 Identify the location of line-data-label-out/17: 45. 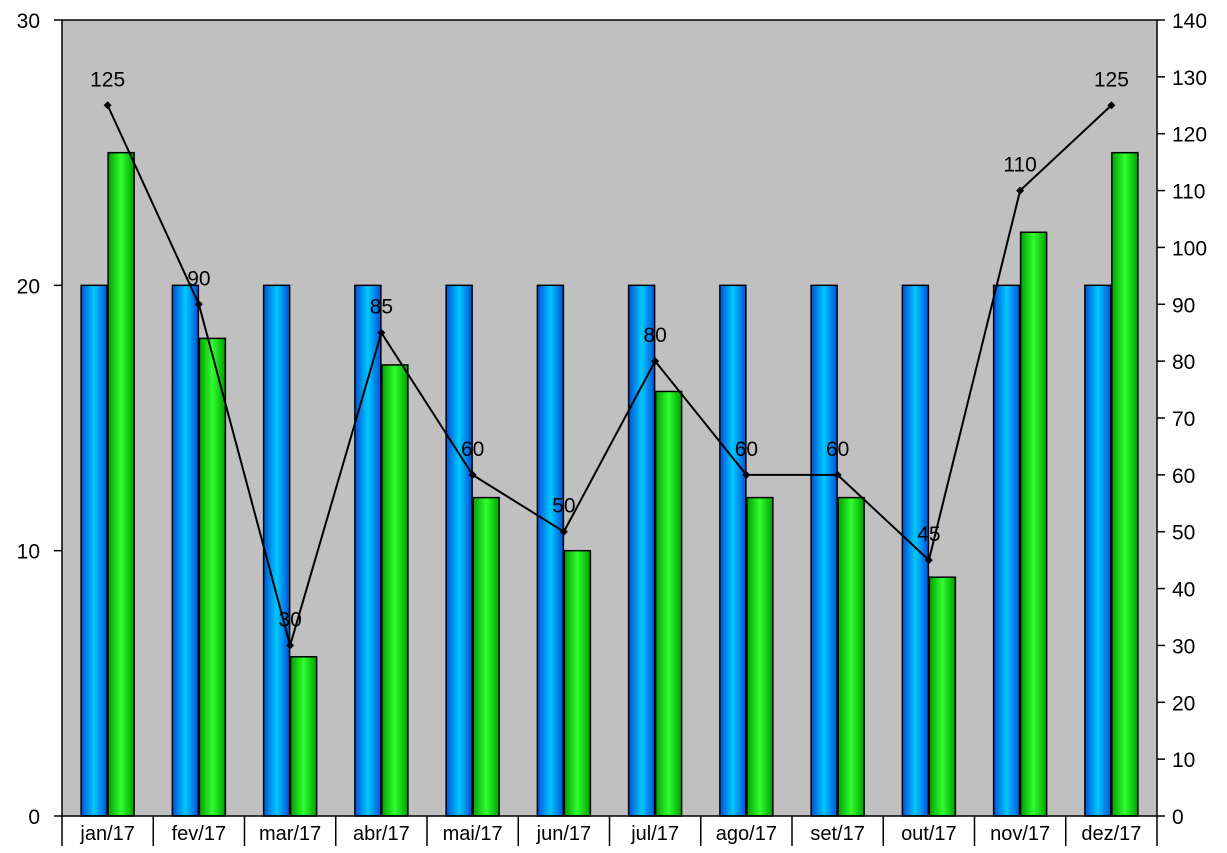
(928, 534).